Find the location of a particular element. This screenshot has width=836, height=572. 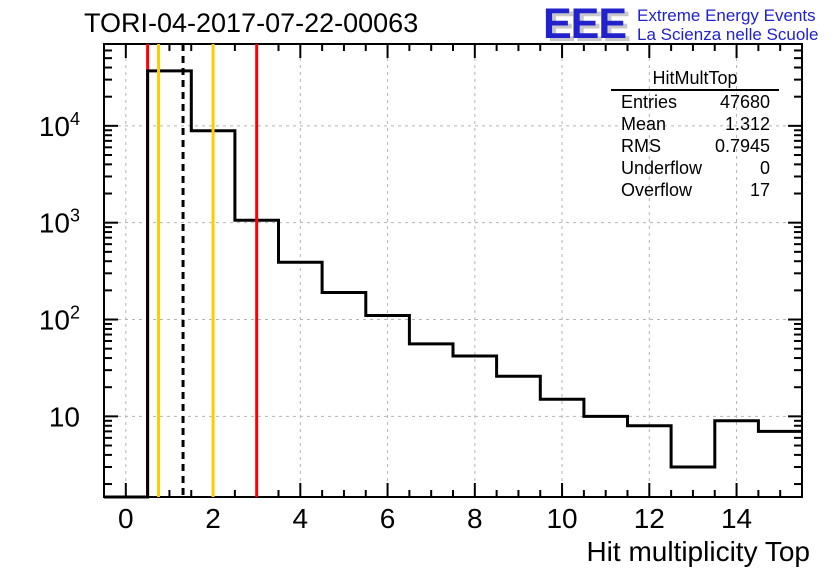

y-tick-labels: 10 10² 10³ 10⁴ is located at coordinates (59, 271).